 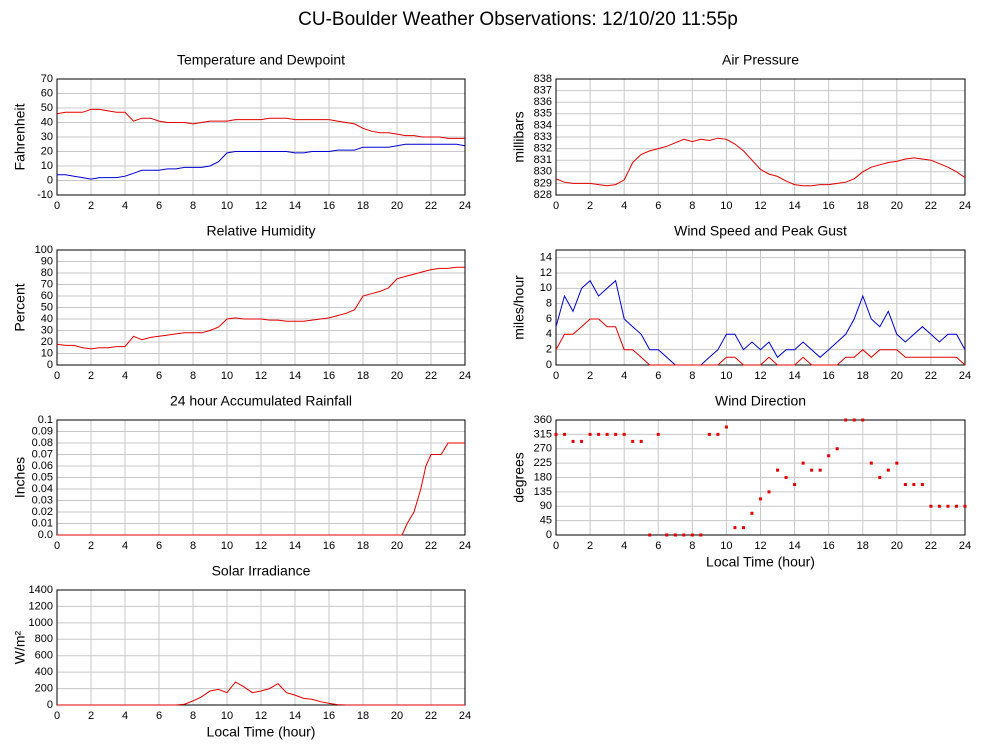 I want to click on y-tick-label: 0.03, so click(x=42, y=500).